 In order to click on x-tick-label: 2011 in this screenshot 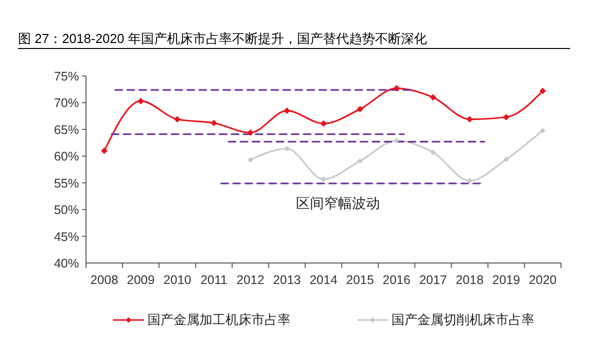, I will do `click(214, 280)`.